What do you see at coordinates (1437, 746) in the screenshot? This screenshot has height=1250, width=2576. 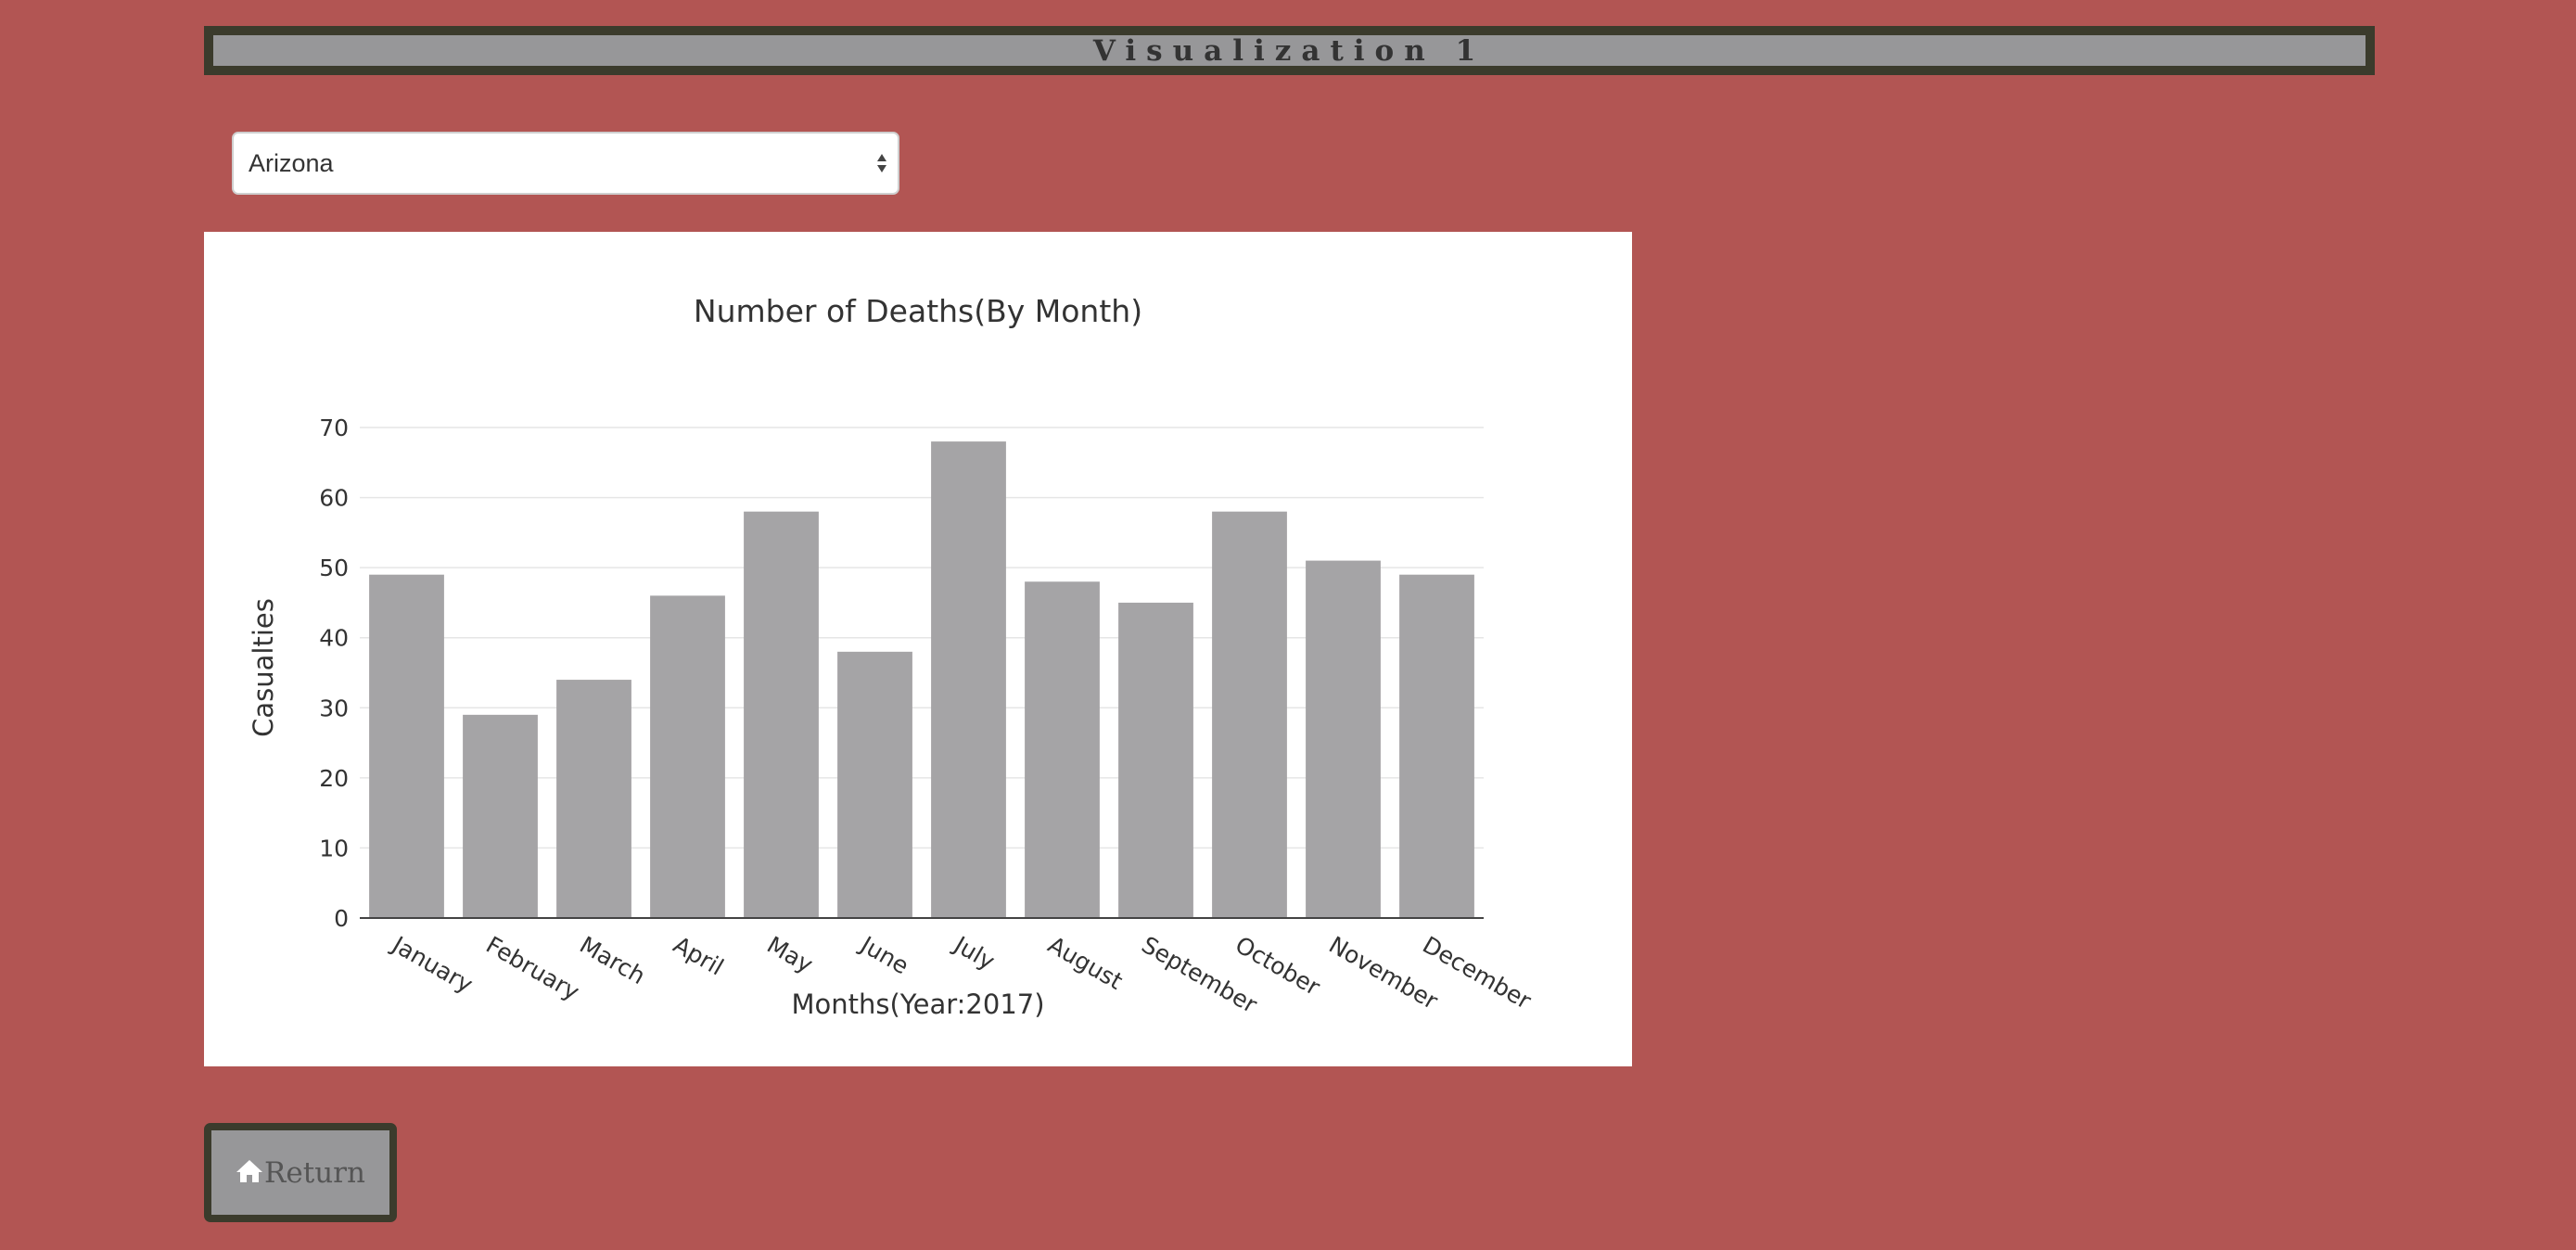 I see `bar-december` at bounding box center [1437, 746].